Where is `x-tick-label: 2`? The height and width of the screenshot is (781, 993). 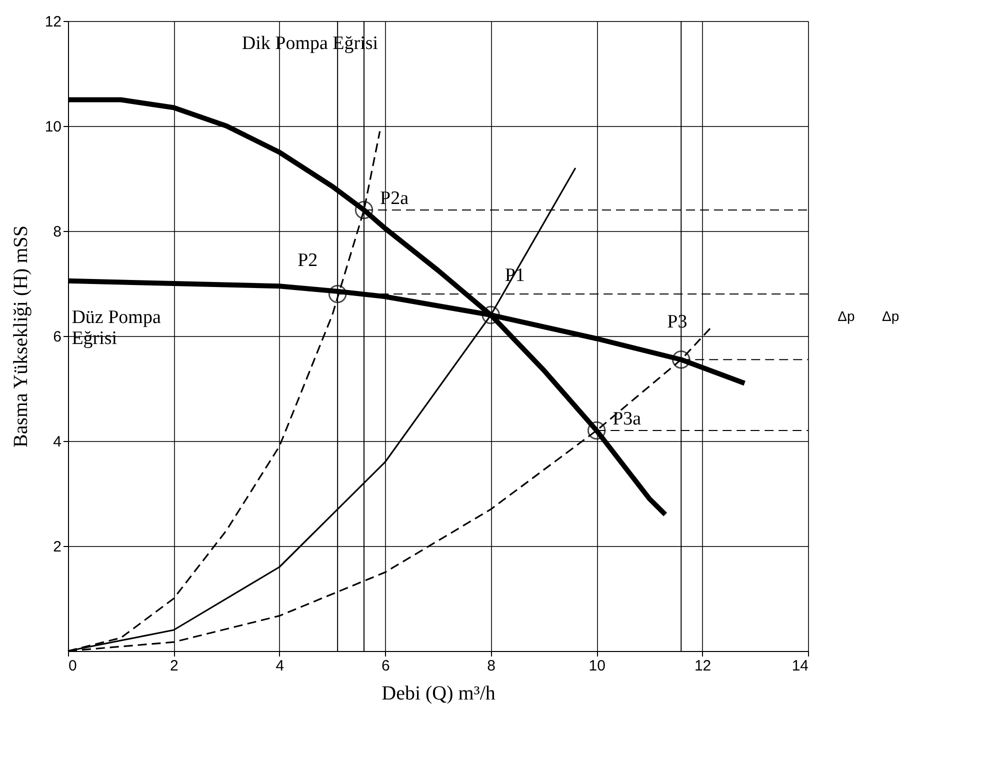 x-tick-label: 2 is located at coordinates (174, 666).